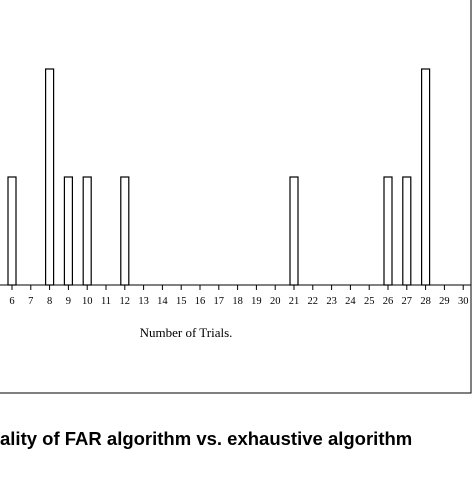 The width and height of the screenshot is (474, 479). I want to click on x-tick-label-11: 11, so click(106, 301).